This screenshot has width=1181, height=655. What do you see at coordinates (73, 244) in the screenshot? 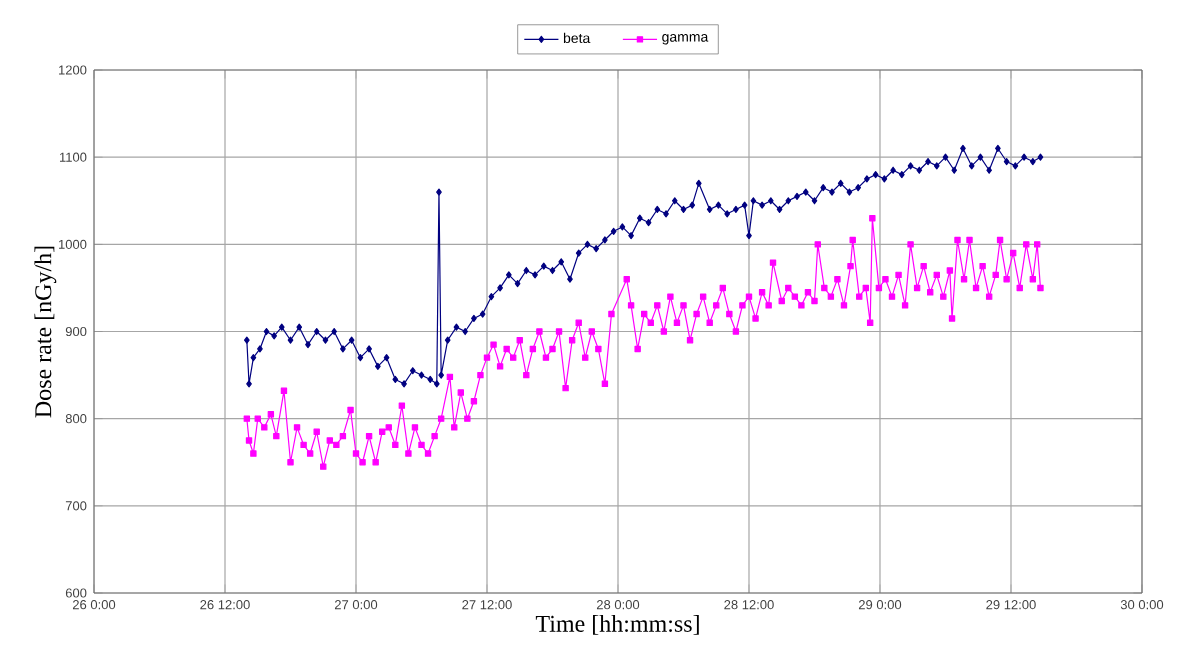
I see `y-tick-label: 1000` at bounding box center [73, 244].